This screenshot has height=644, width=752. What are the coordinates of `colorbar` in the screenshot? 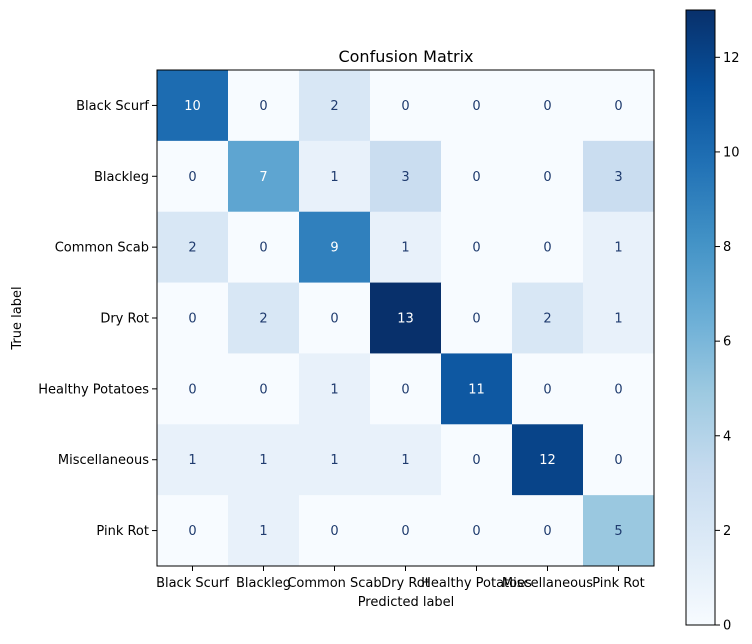 It's located at (700, 317).